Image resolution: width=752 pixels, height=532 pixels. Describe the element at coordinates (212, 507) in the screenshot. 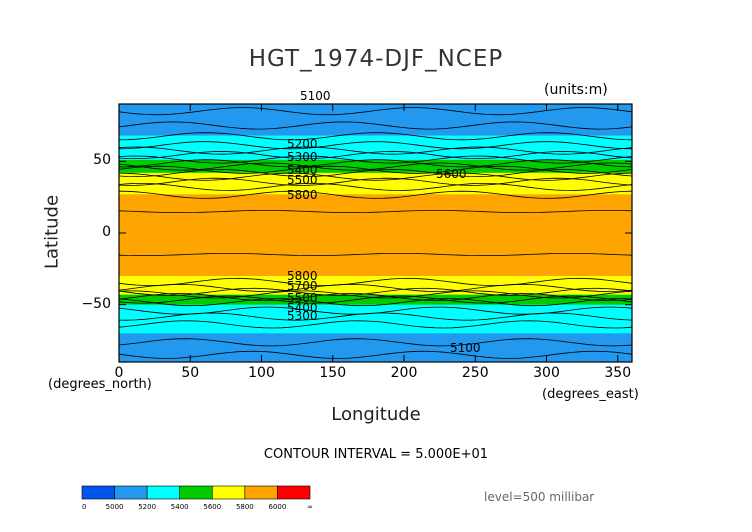

I see `colorbar-tick-label: 5600` at that location.